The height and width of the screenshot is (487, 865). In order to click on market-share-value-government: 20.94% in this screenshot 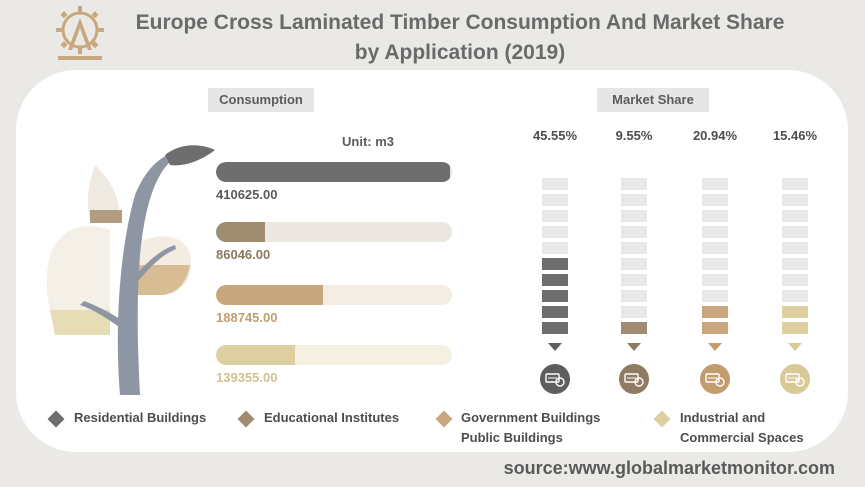, I will do `click(715, 135)`.